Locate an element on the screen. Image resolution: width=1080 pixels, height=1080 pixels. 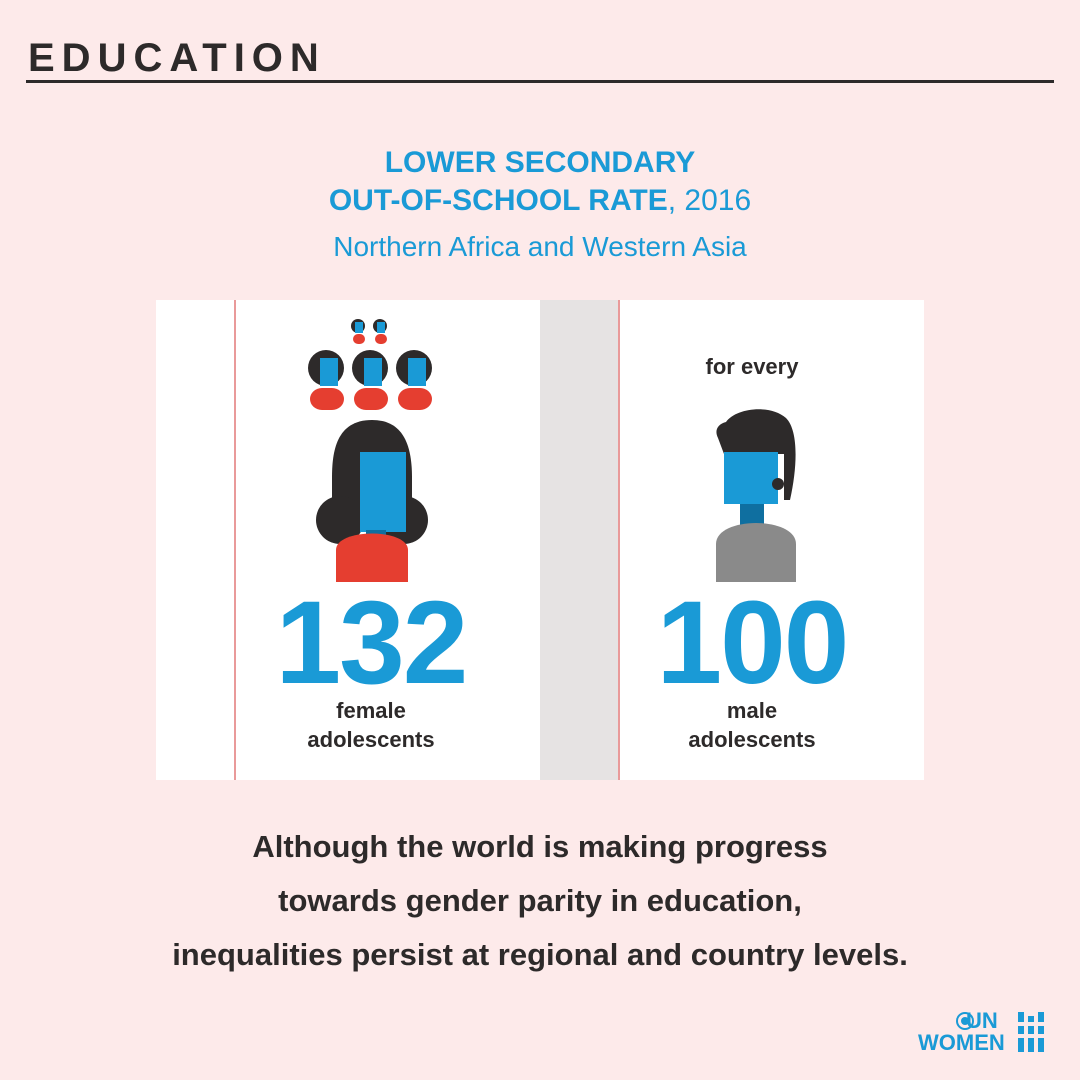
large-female-icon is located at coordinates (372, 501).